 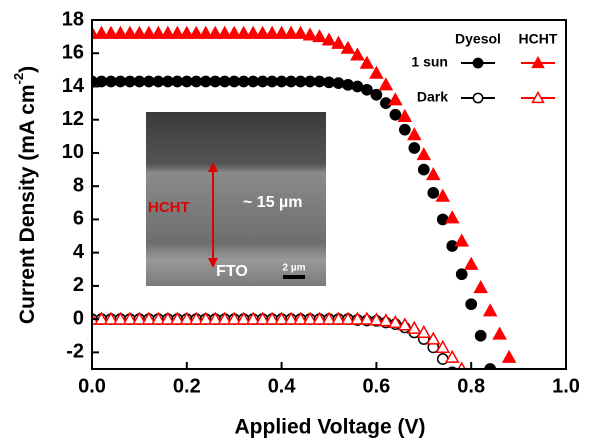 I want to click on inset-label: HCHT, so click(x=169, y=207).